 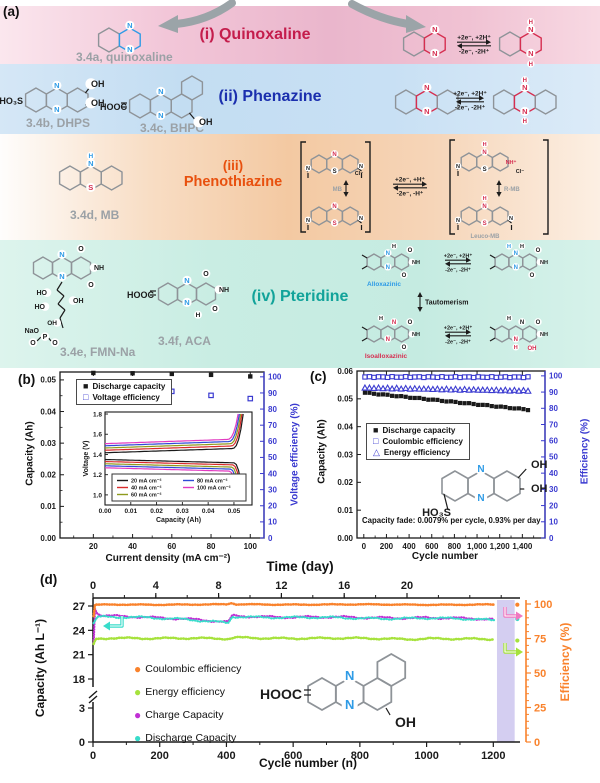 I want to click on svg-text: NH⁺, so click(x=511, y=162).